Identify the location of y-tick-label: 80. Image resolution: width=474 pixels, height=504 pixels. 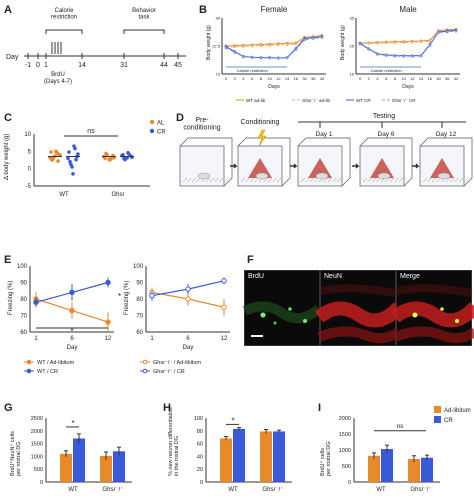
(139, 300).